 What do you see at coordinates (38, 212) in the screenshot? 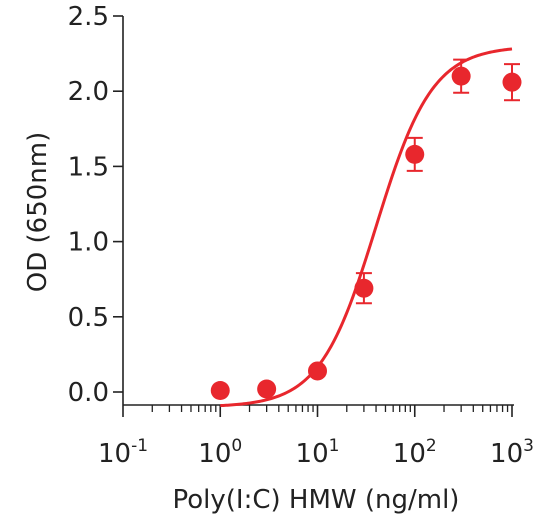
I see `y-axis-label: OD (650nm)` at bounding box center [38, 212].